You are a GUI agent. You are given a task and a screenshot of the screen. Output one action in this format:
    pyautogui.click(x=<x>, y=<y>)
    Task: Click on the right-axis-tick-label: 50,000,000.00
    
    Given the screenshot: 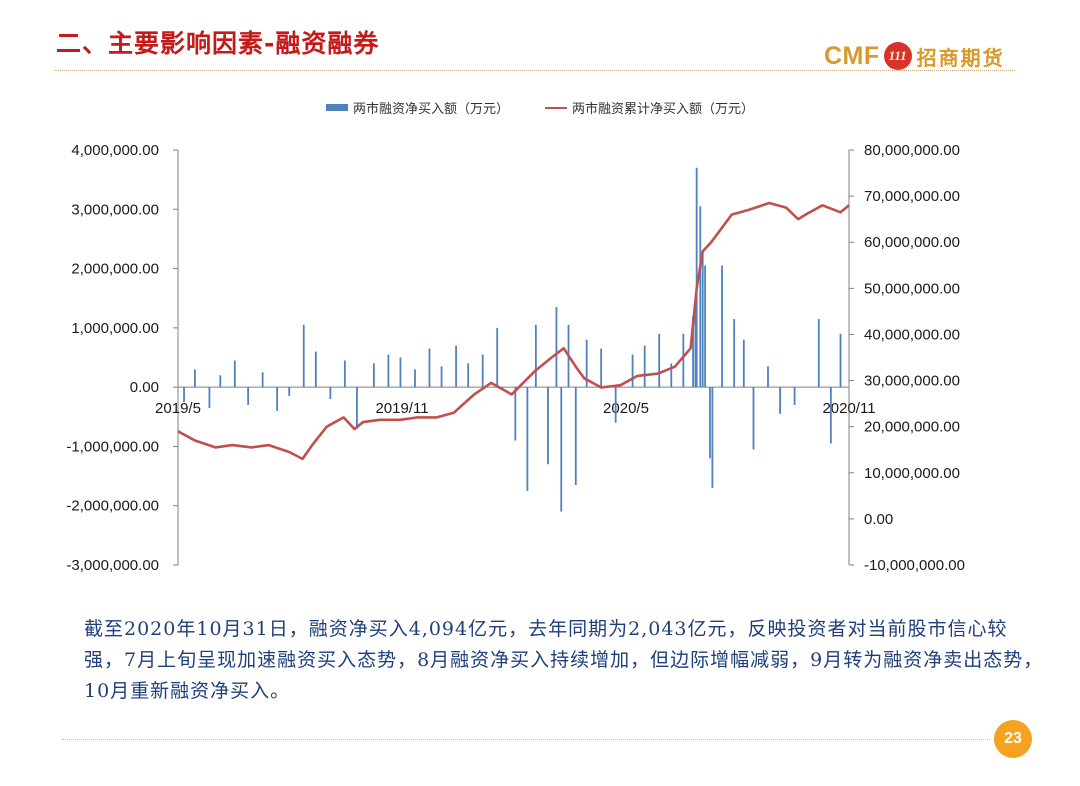 What is the action you would take?
    pyautogui.click(x=912, y=288)
    